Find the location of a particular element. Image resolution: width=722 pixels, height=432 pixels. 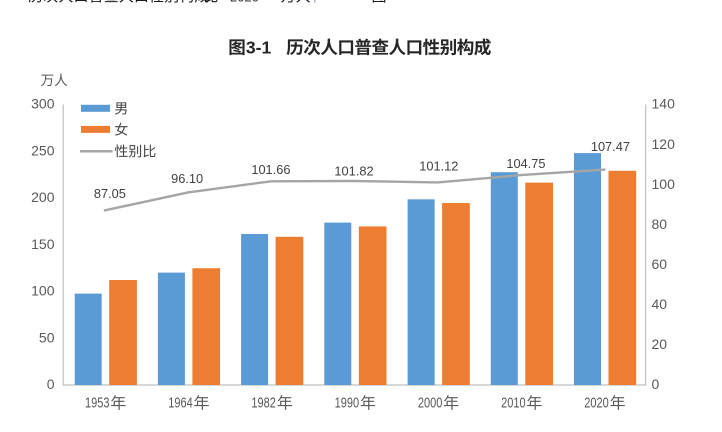

svg-text: 1953 is located at coordinates (97, 402).